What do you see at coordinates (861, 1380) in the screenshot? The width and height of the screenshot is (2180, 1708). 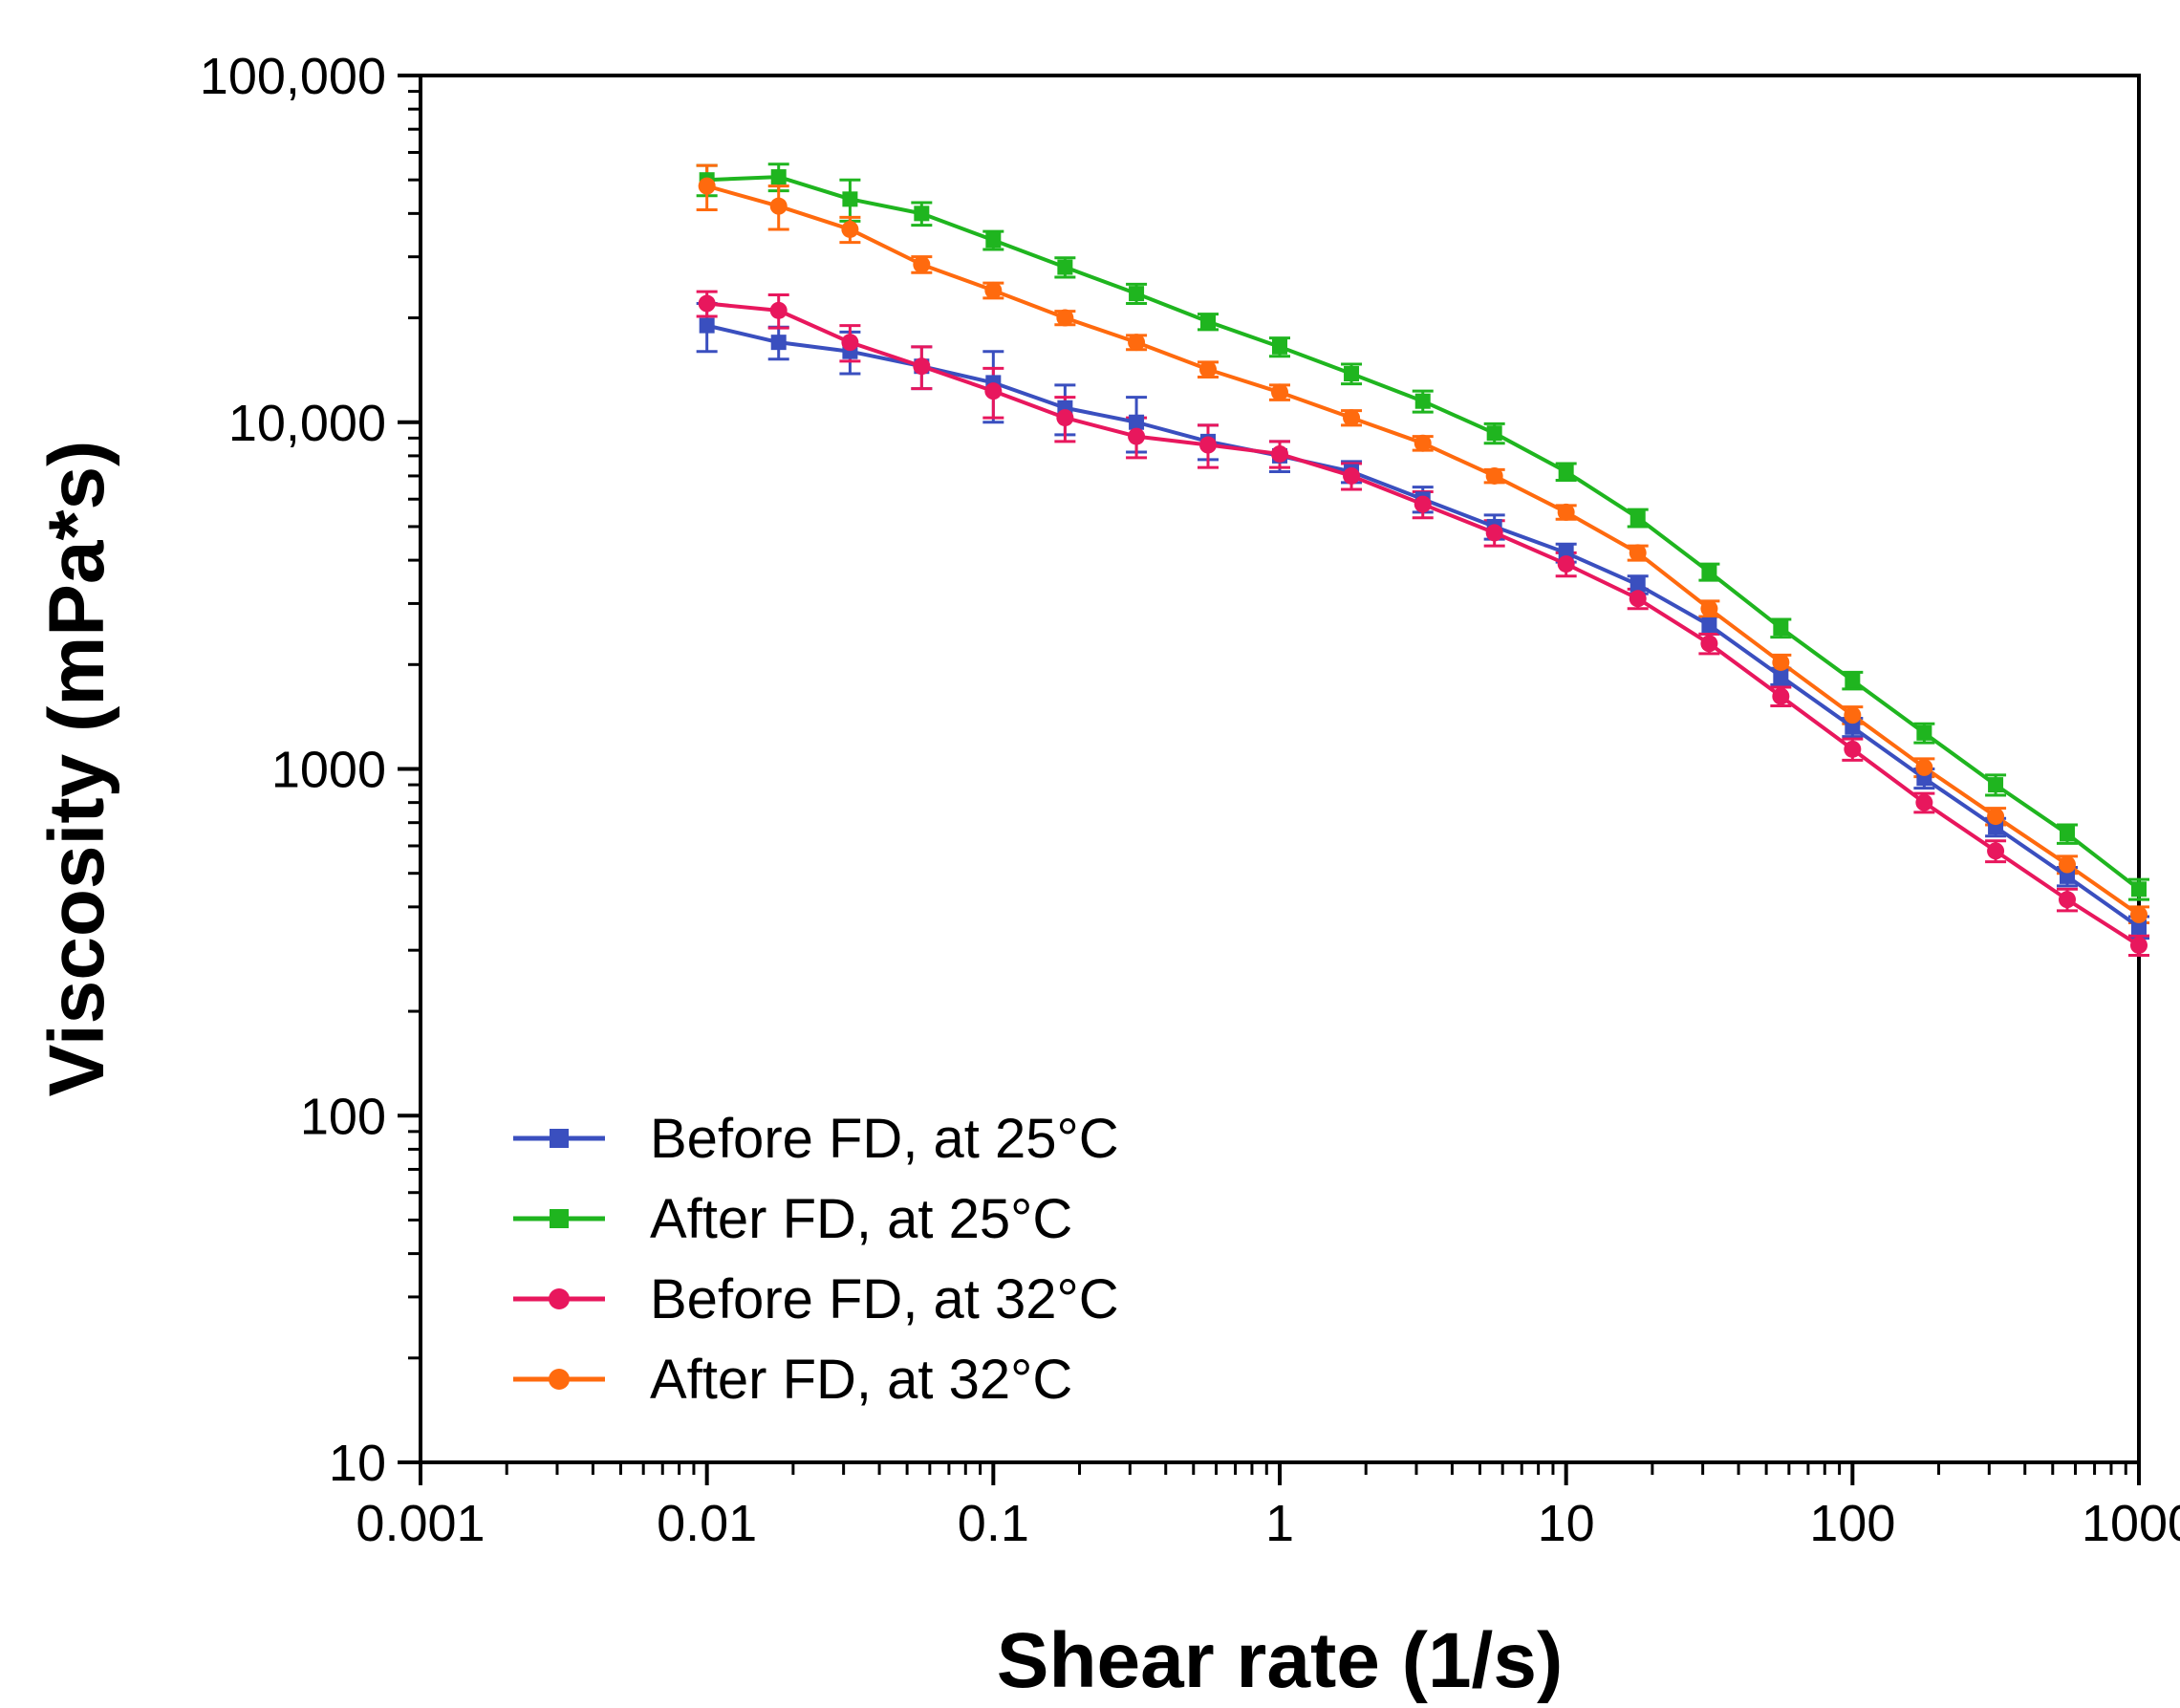 I see `legend-label: After FD, at 32°C` at bounding box center [861, 1380].